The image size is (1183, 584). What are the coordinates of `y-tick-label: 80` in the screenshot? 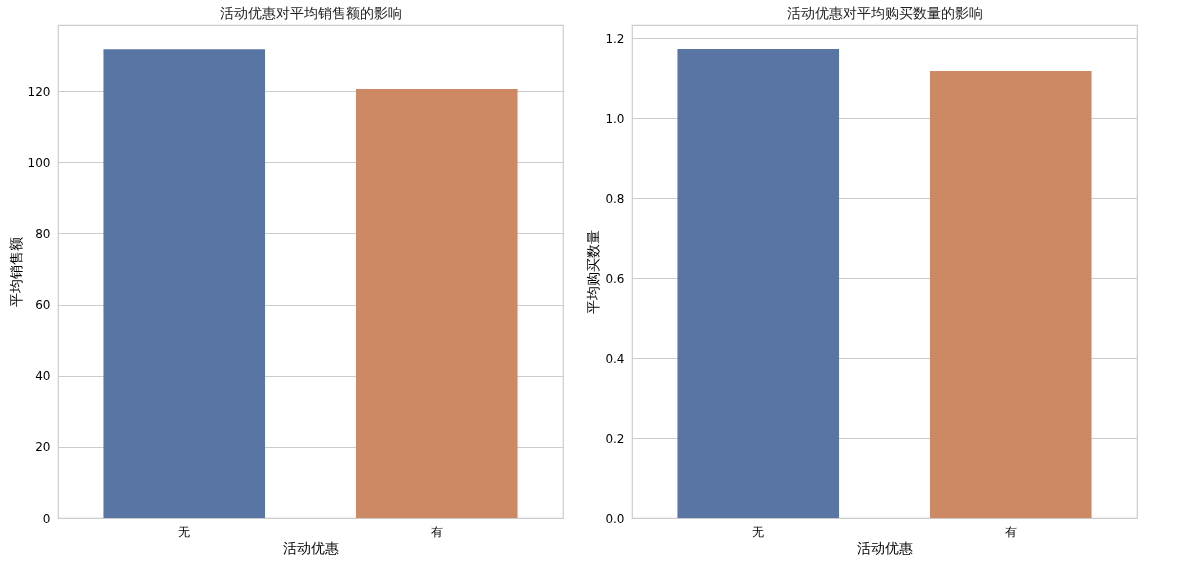 It's located at (43, 233).